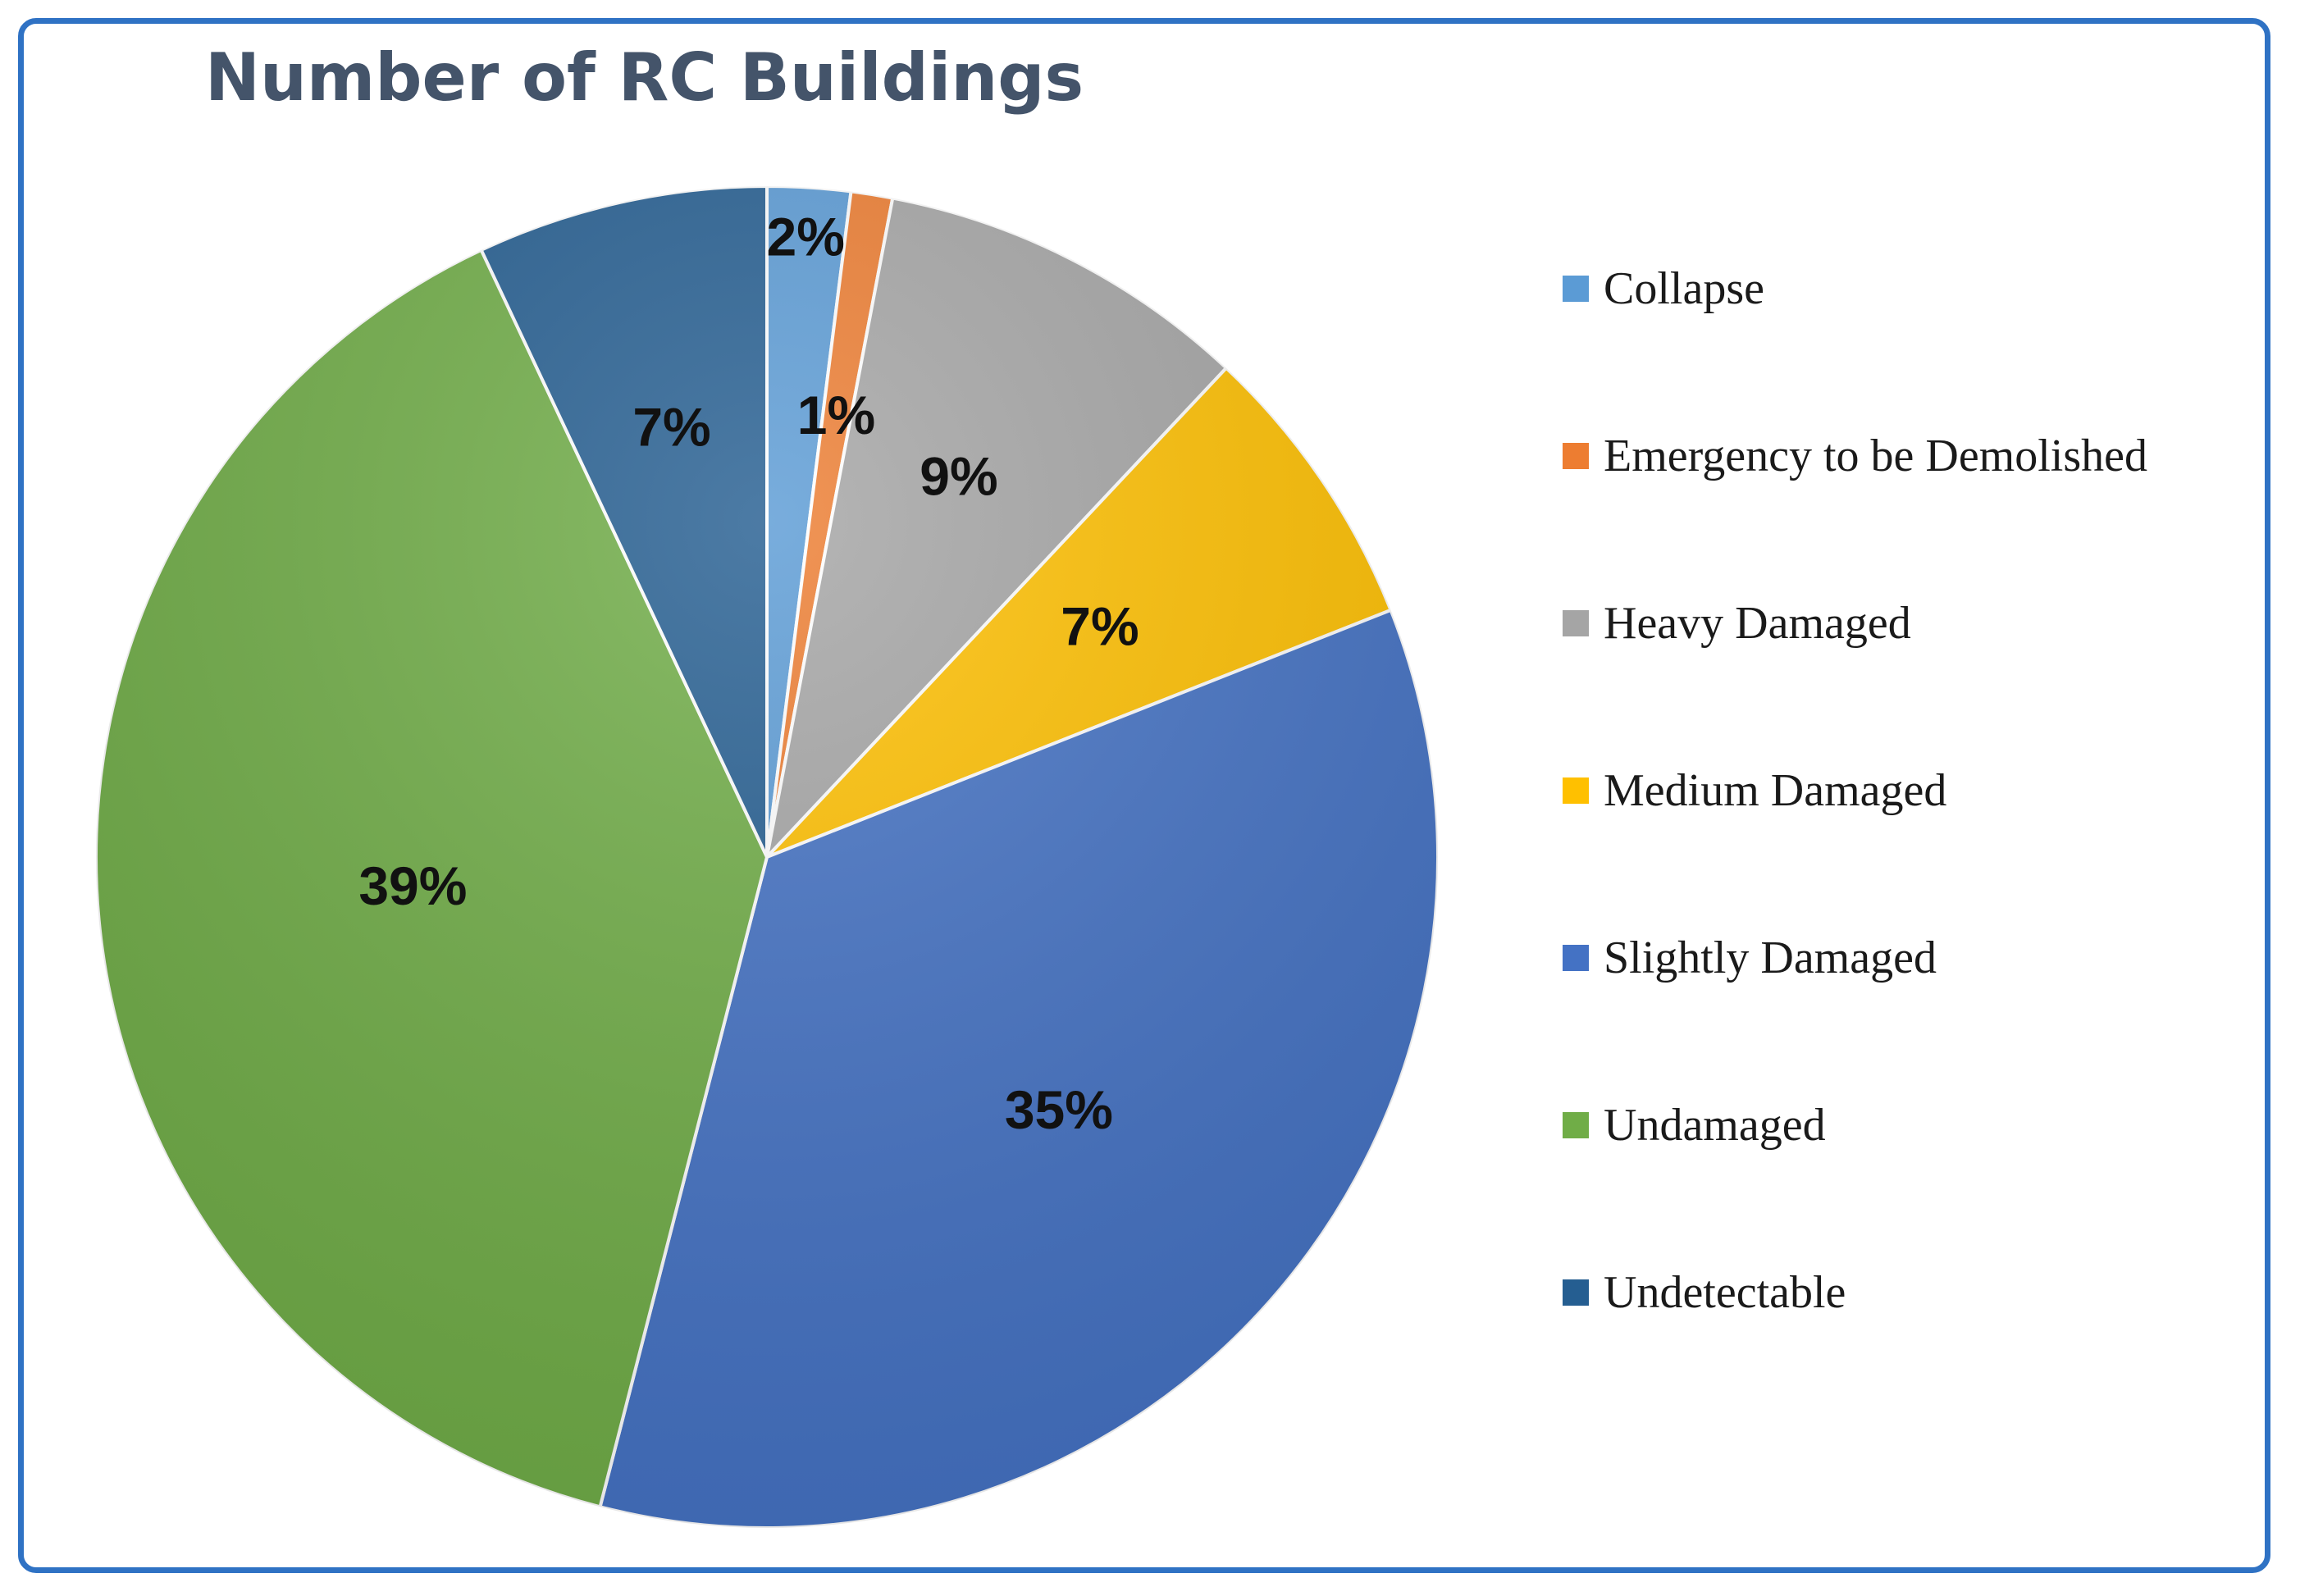  What do you see at coordinates (1715, 1125) in the screenshot?
I see `legend-label: Undamaged` at bounding box center [1715, 1125].